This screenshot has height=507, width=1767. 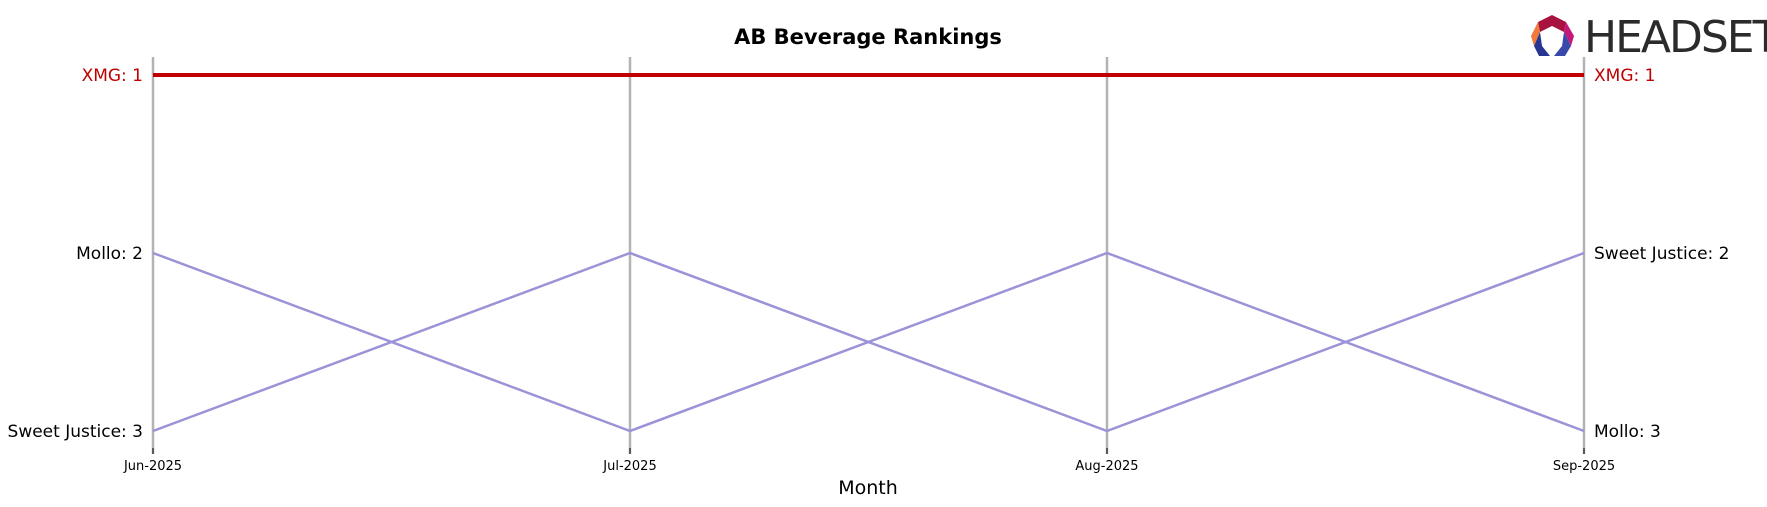 What do you see at coordinates (1584, 466) in the screenshot?
I see `x-tick-label: Sep-2025` at bounding box center [1584, 466].